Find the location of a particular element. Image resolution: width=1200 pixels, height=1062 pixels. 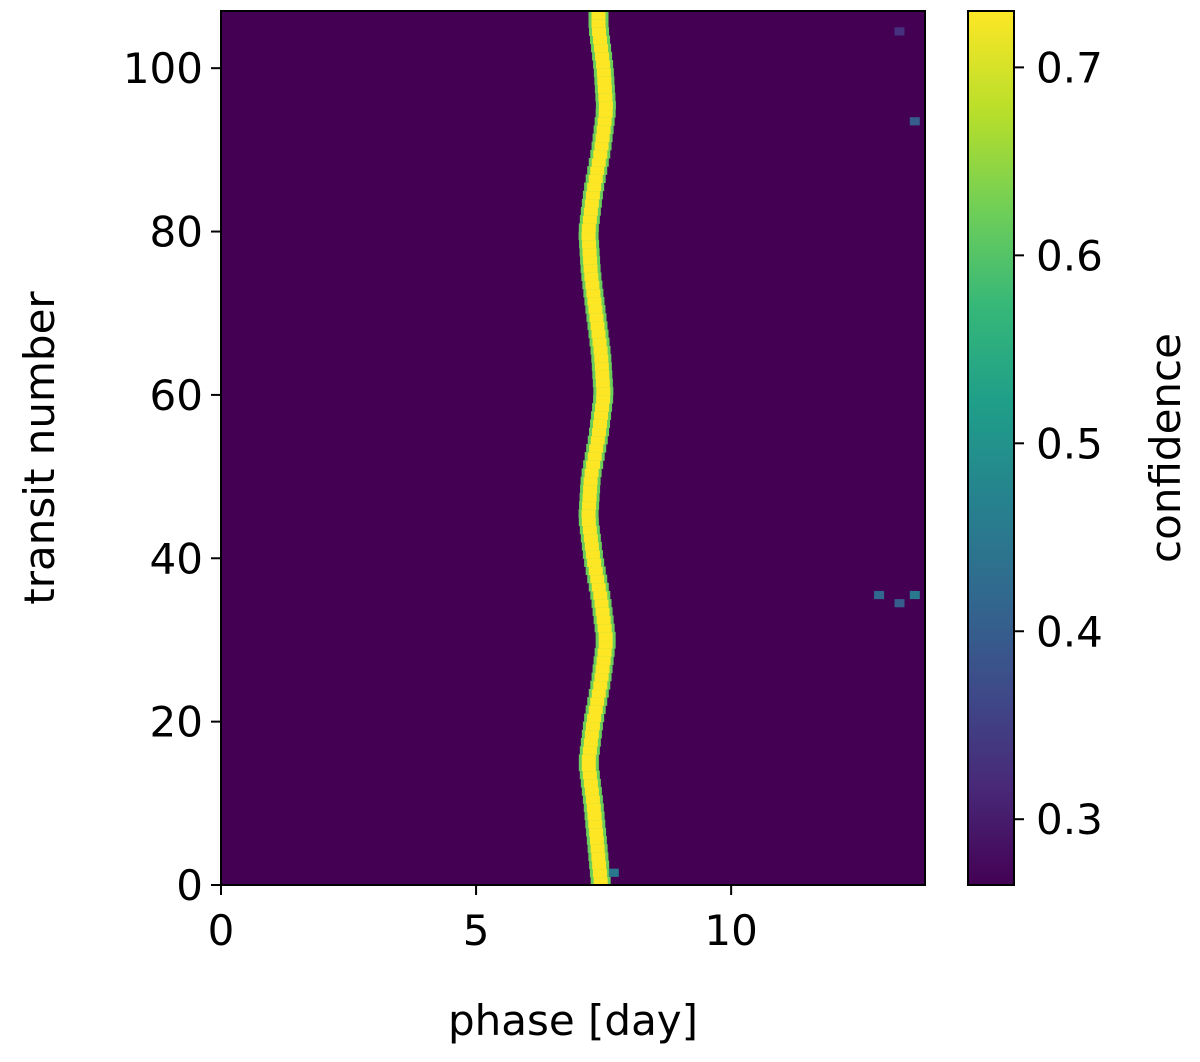

y-tick-label: 100 is located at coordinates (163, 68).